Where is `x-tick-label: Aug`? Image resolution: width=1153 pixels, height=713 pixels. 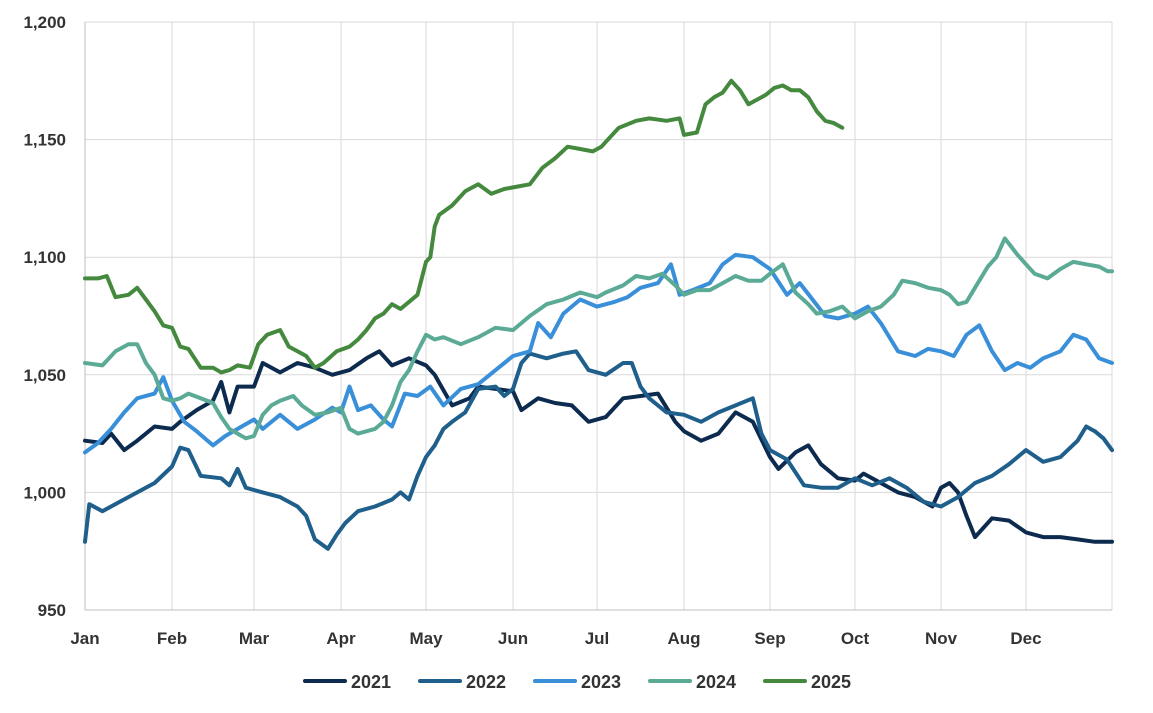 x-tick-label: Aug is located at coordinates (683, 638).